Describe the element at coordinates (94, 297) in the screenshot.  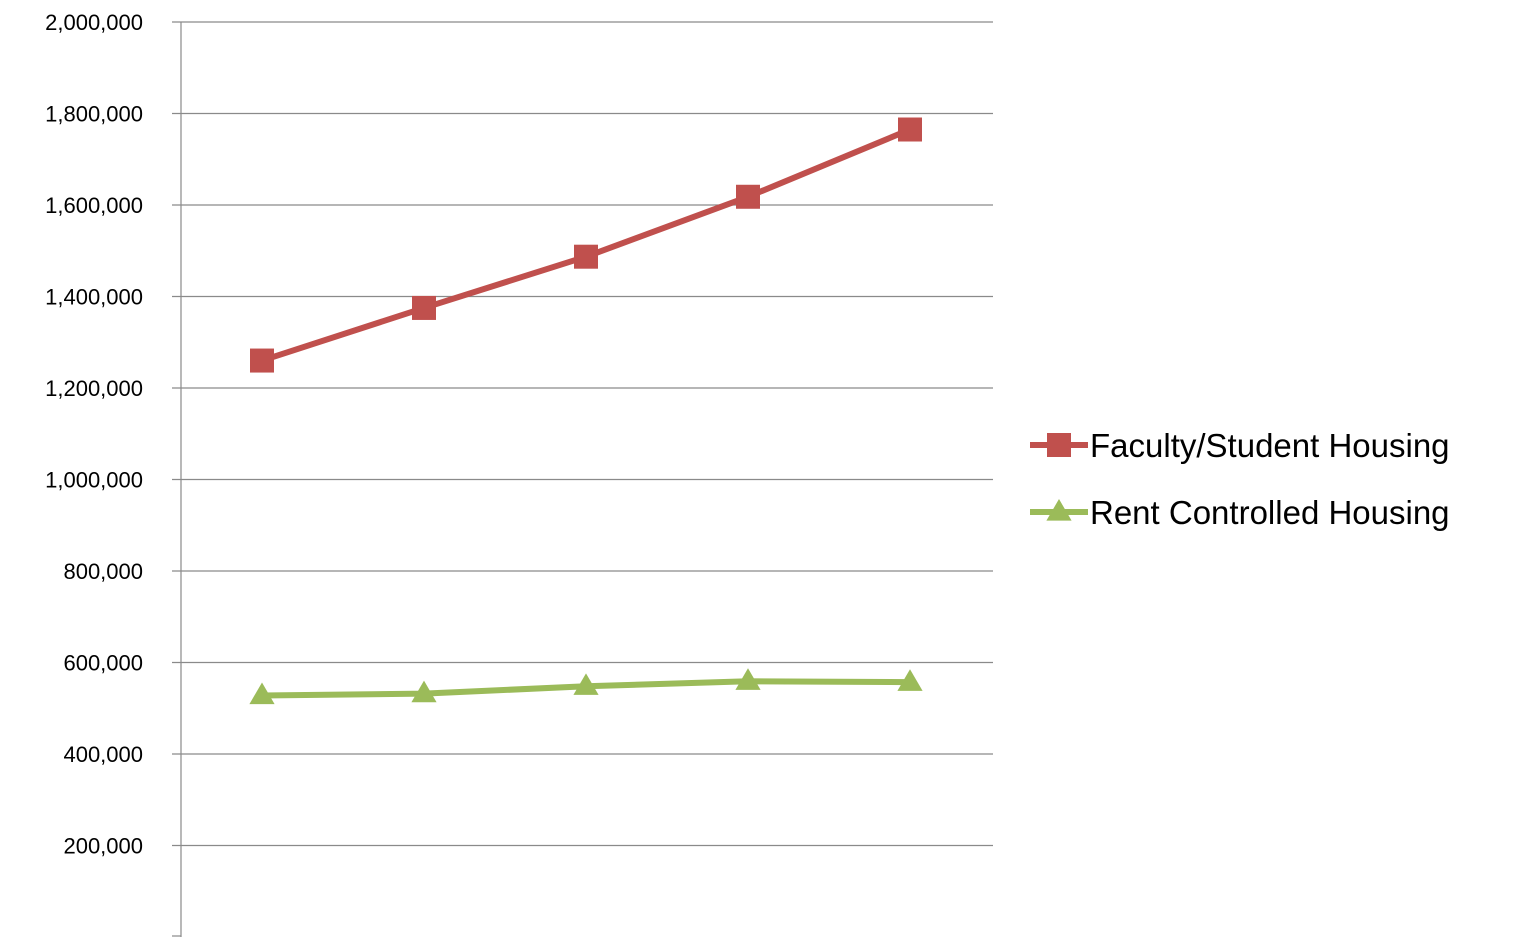
I see `y-tick-label: 1,400,000` at that location.